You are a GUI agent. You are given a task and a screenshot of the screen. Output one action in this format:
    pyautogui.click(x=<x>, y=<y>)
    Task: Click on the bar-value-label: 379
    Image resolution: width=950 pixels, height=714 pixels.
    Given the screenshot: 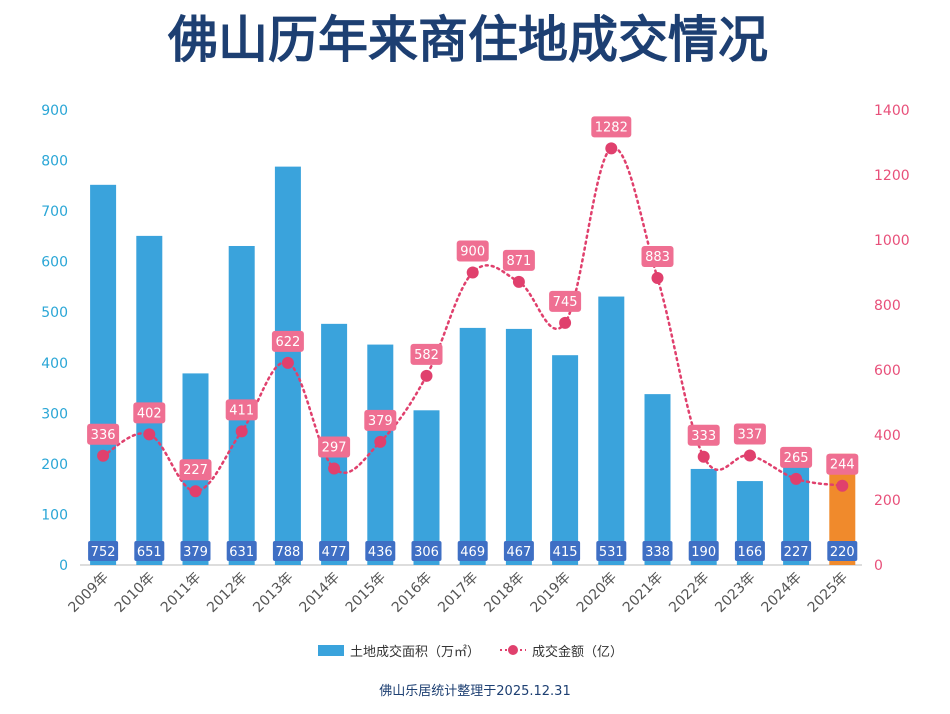 What is the action you would take?
    pyautogui.click(x=195, y=552)
    